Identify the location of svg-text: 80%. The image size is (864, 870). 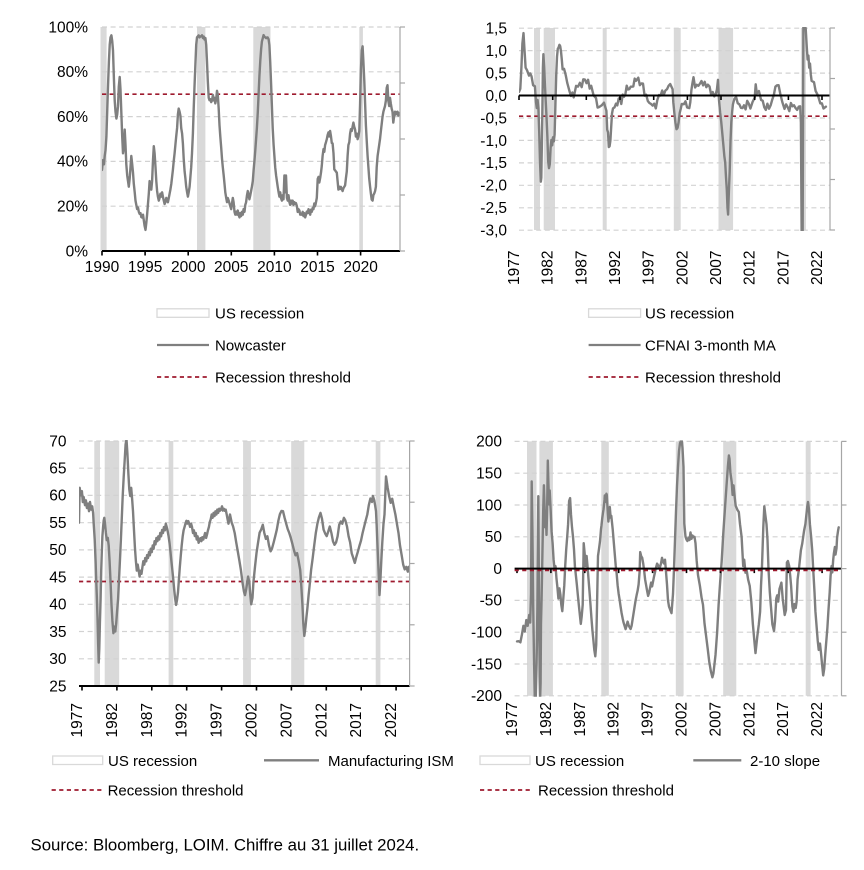
(72, 72).